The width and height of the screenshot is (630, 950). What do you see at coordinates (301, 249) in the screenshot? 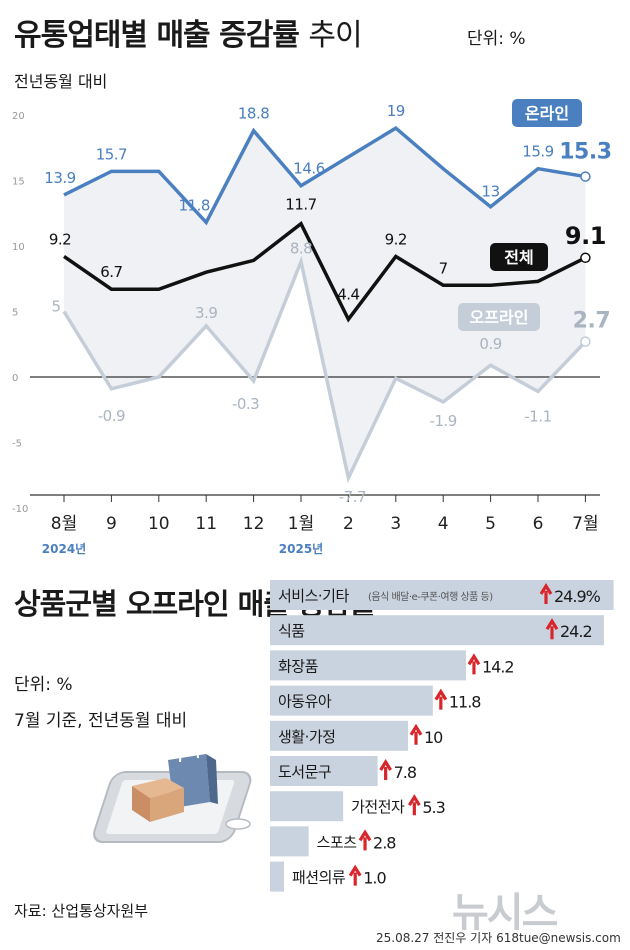
I see `data-label: 8.8` at bounding box center [301, 249].